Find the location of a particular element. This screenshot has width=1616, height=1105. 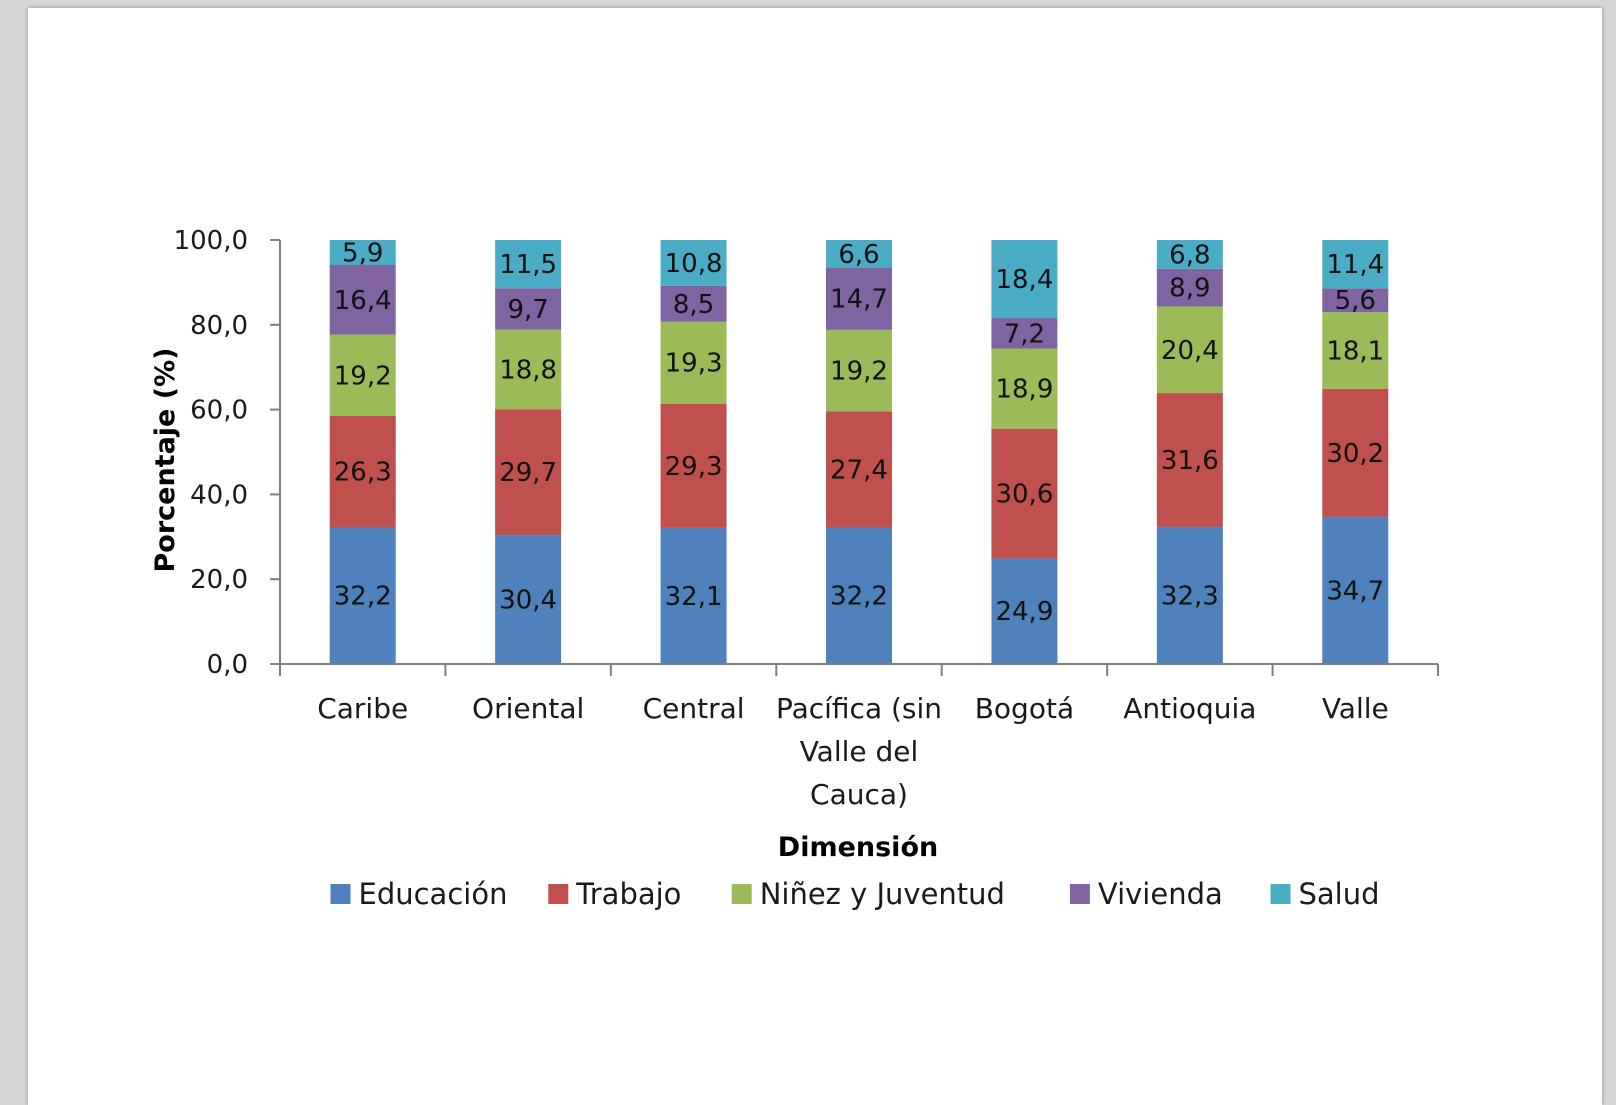

data-label: 26,3 is located at coordinates (363, 473).